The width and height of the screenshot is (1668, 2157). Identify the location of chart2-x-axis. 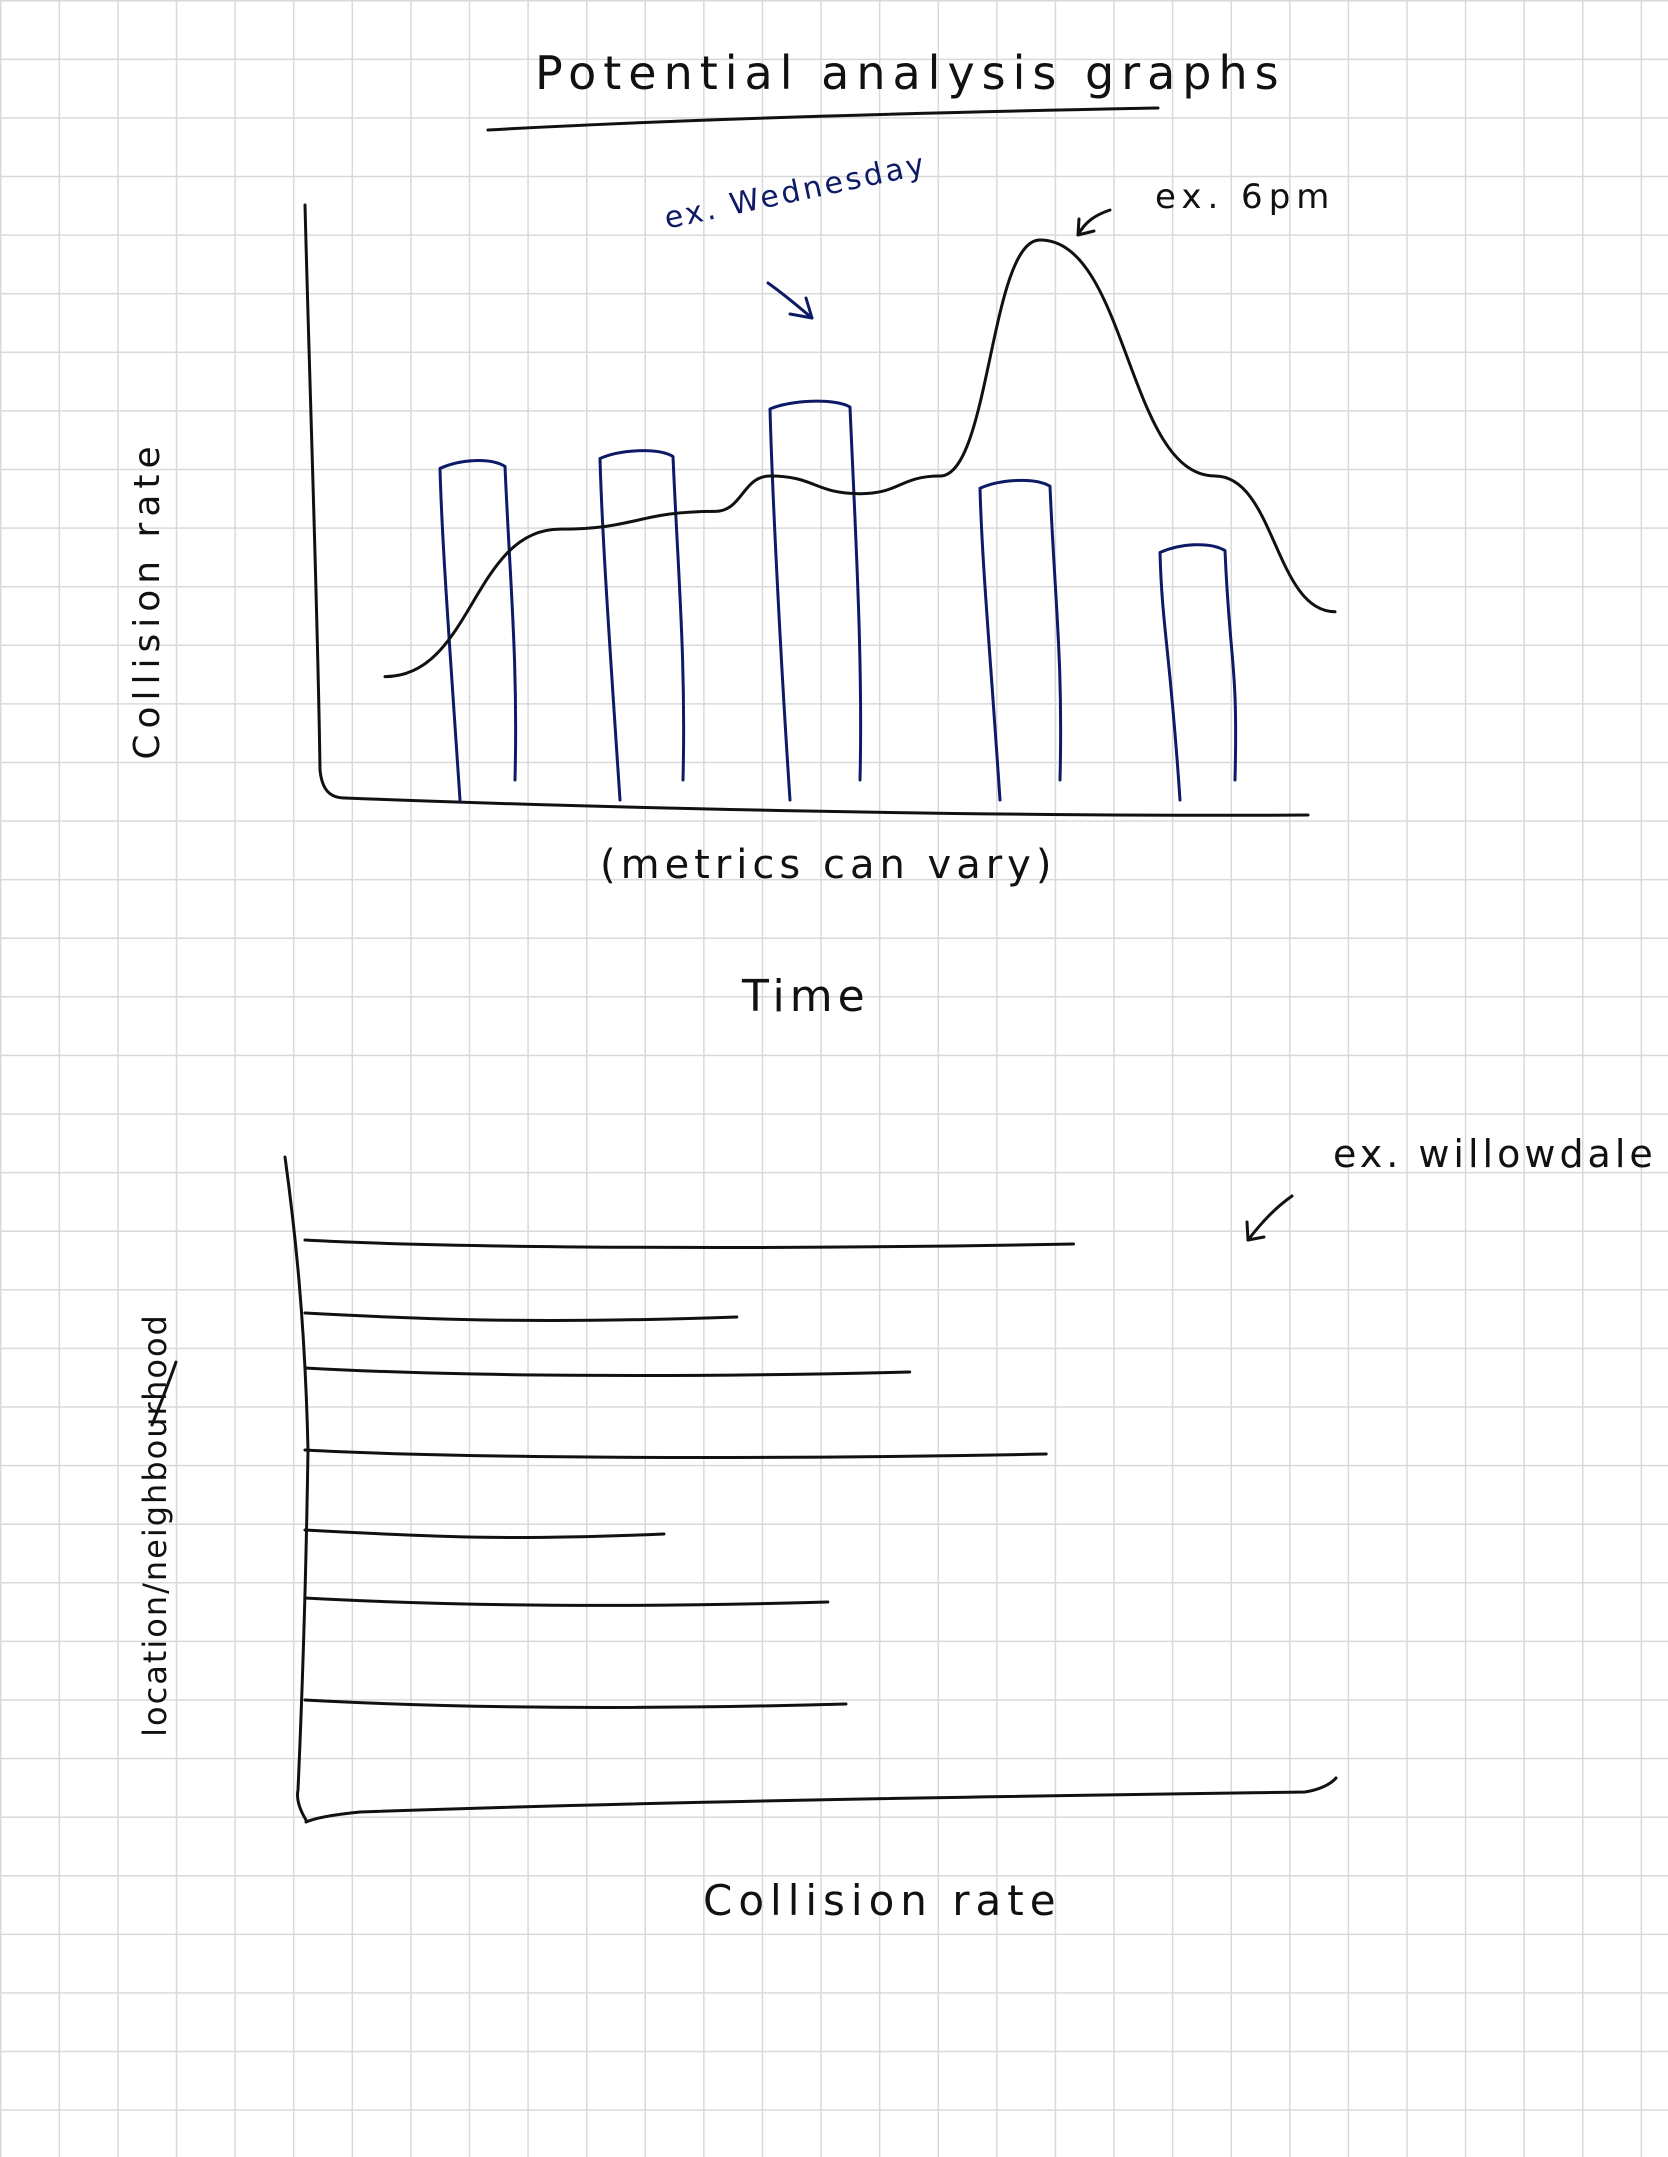
(821, 1800).